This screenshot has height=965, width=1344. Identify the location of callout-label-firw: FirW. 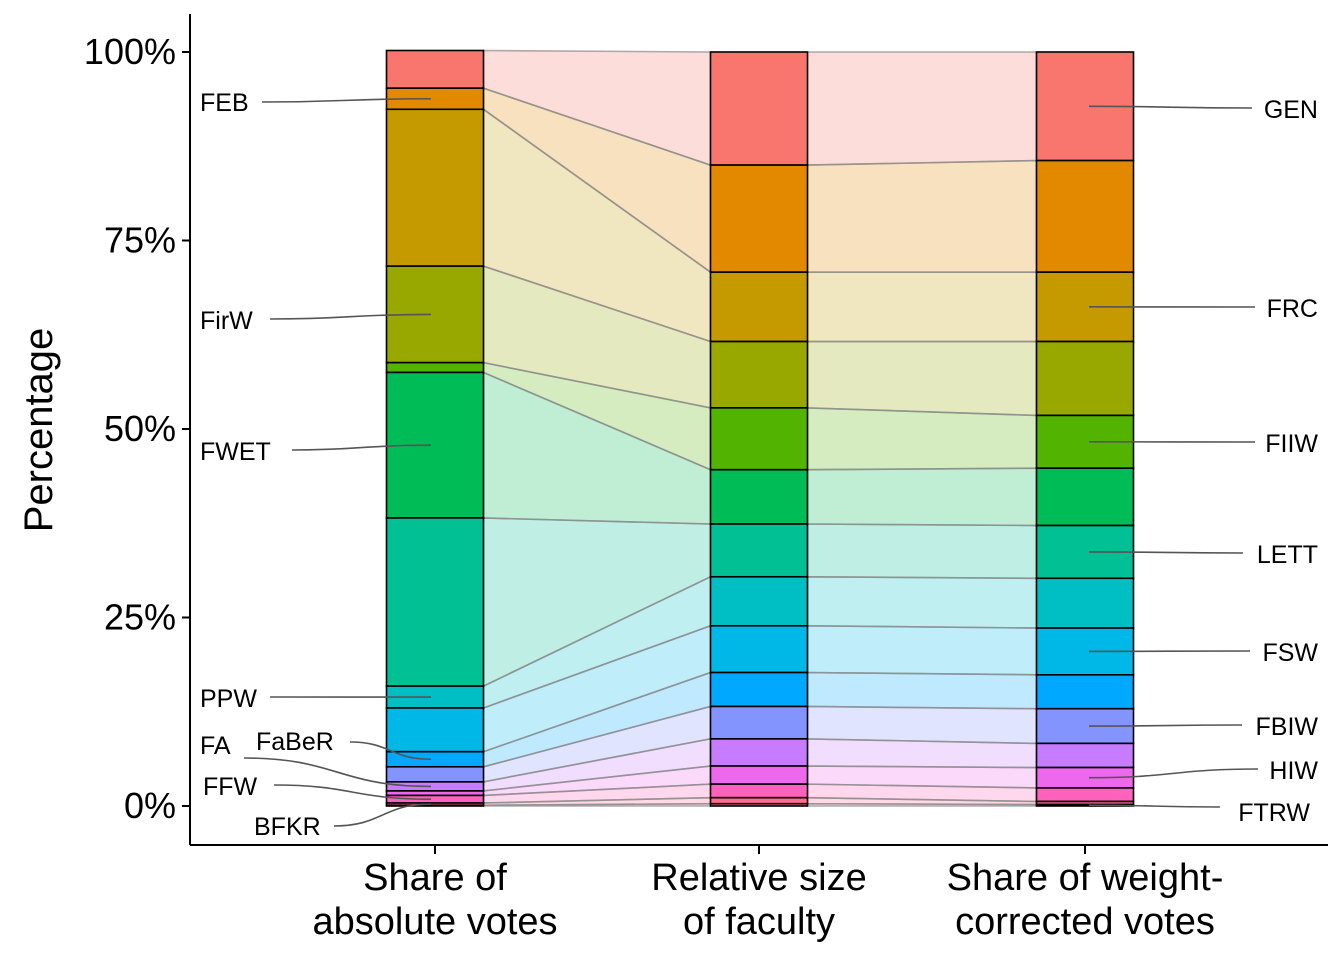
(226, 321).